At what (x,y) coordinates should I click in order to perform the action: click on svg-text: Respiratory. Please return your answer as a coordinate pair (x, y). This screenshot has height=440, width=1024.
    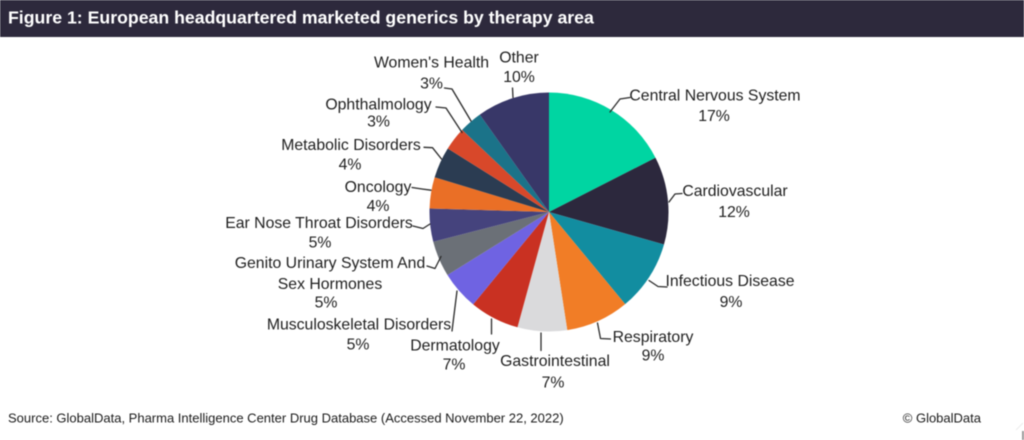
    Looking at the image, I should click on (653, 337).